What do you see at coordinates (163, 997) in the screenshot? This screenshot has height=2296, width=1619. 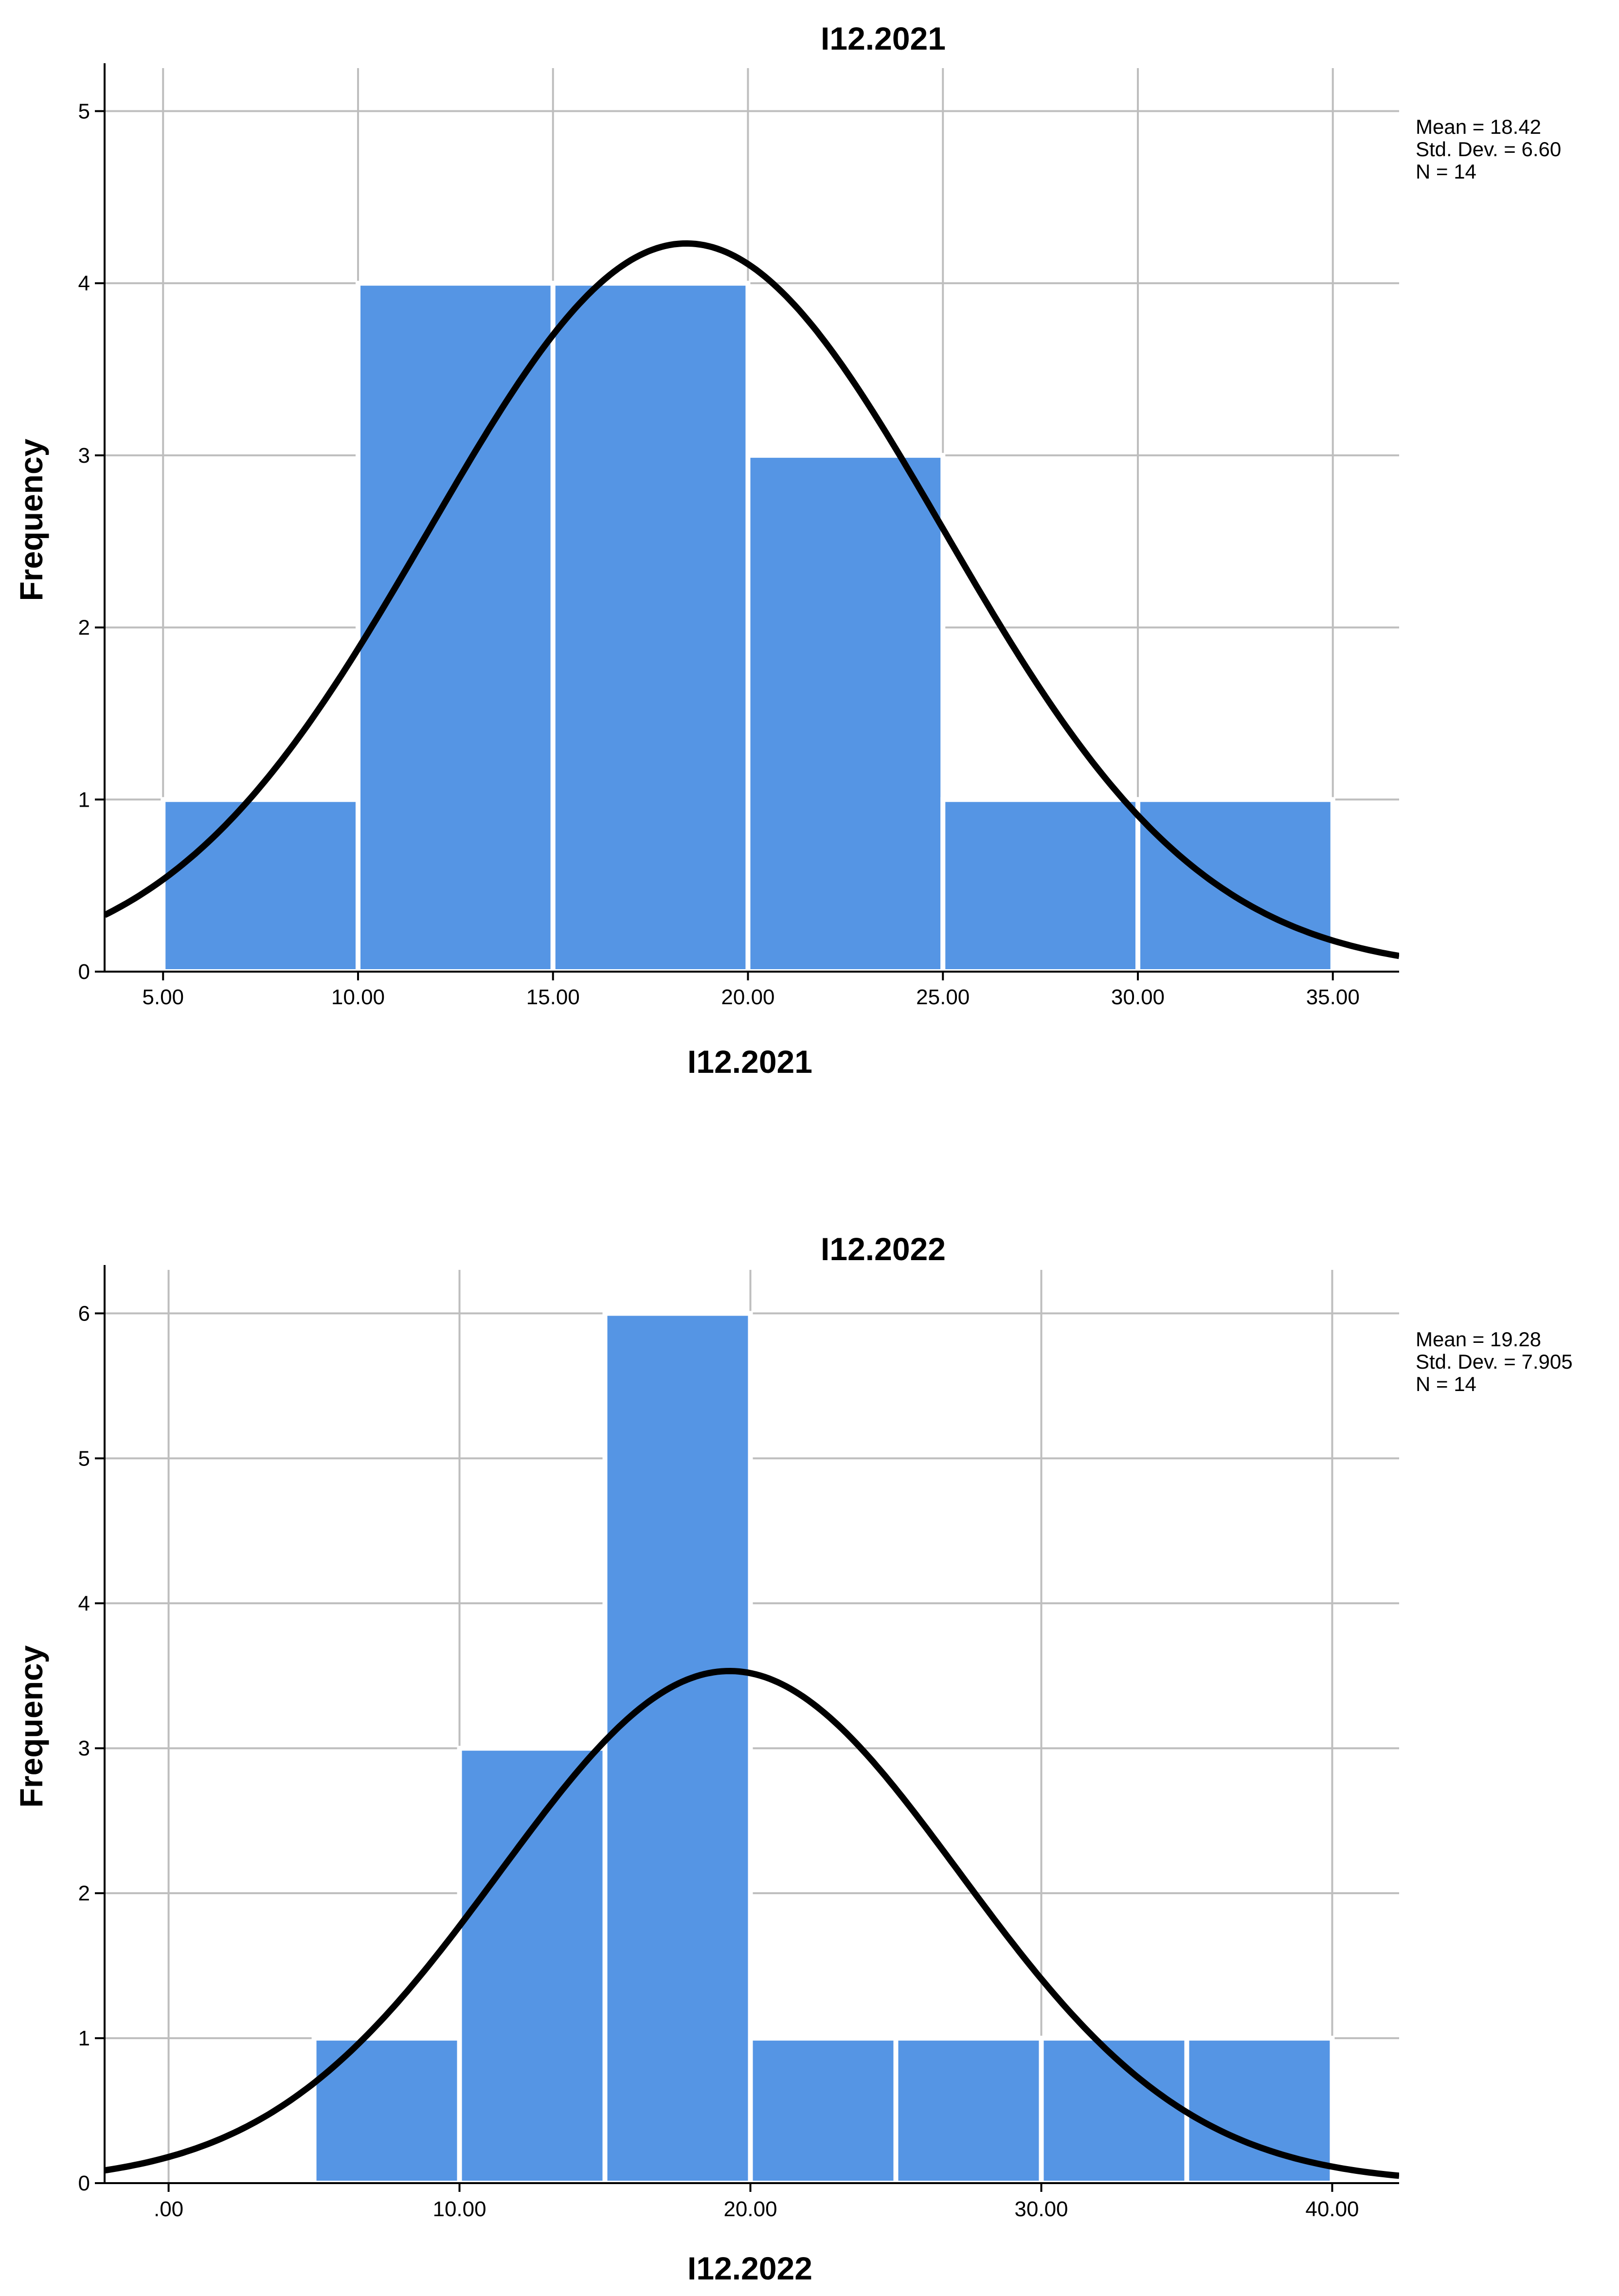 I see `x-tick-label: 5.00` at bounding box center [163, 997].